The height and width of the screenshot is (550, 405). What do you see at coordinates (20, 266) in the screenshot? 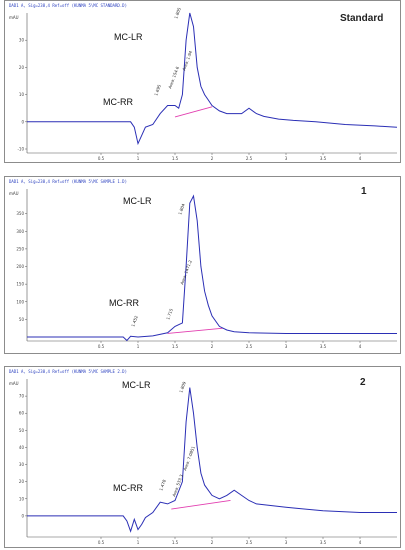
I see `y-tick-label: 200` at bounding box center [20, 266].